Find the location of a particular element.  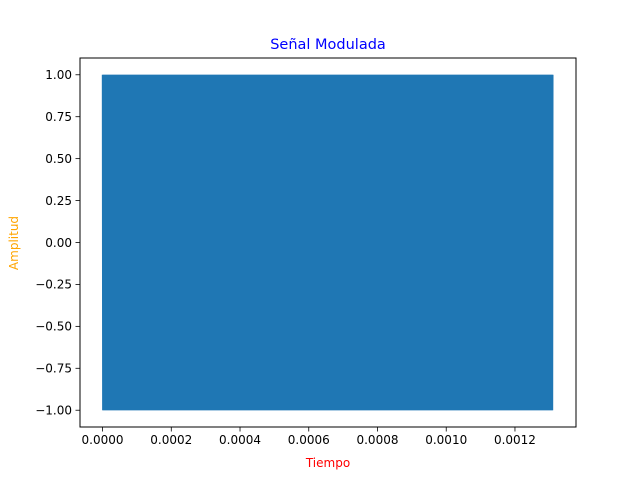

y-tick-label: 0.00 is located at coordinates (58, 243).